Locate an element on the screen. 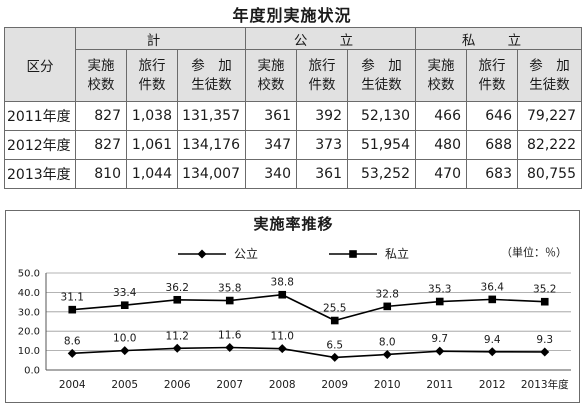  cell: 82,222 is located at coordinates (549, 145).